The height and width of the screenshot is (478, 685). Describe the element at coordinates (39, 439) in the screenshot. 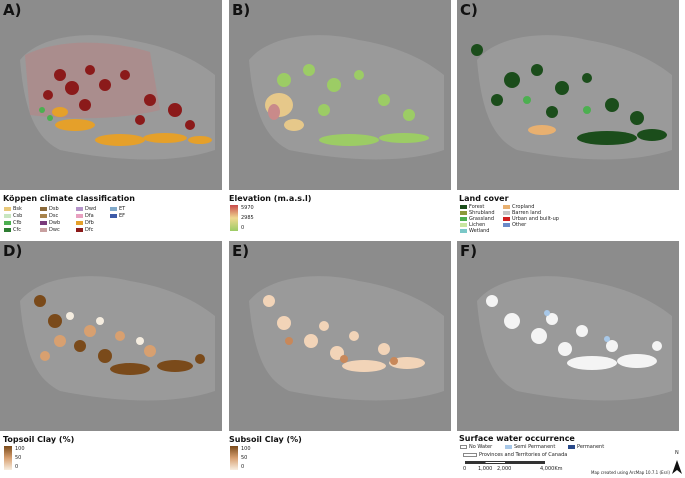

I see `topsoil-legend-title: Topsoil Clay (%)` at that location.